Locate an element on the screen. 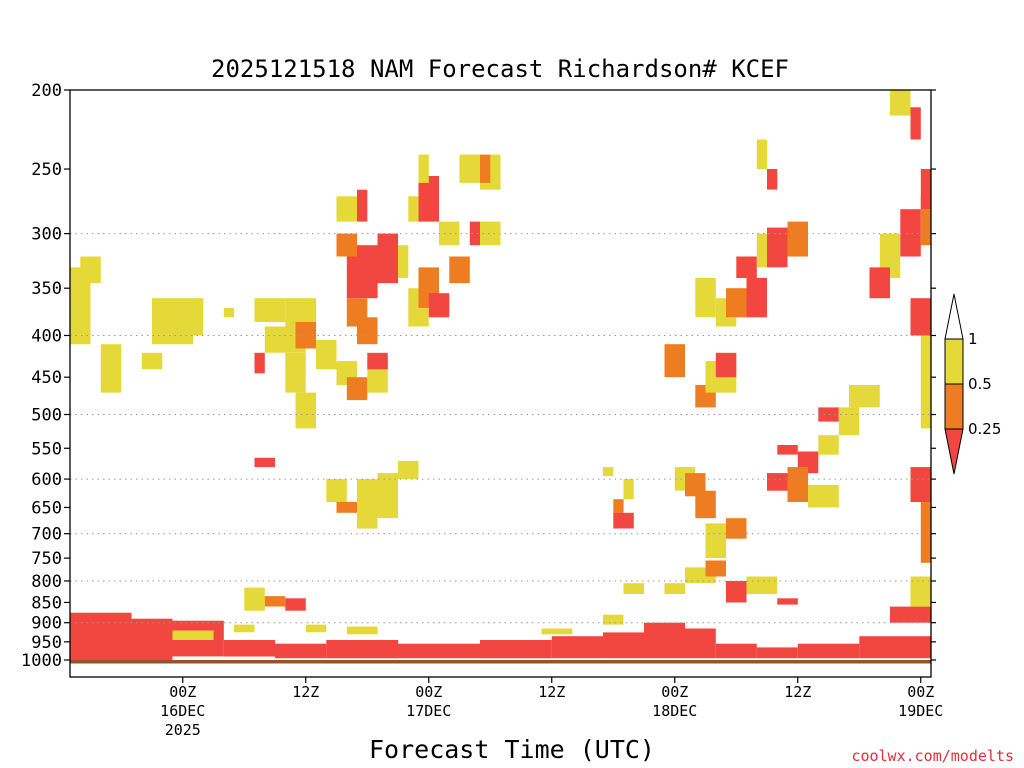 Image resolution: width=1024 pixels, height=768 pixels. chart-title: 2025121518 NAM Forecast Richardson# KCEF is located at coordinates (500, 69).